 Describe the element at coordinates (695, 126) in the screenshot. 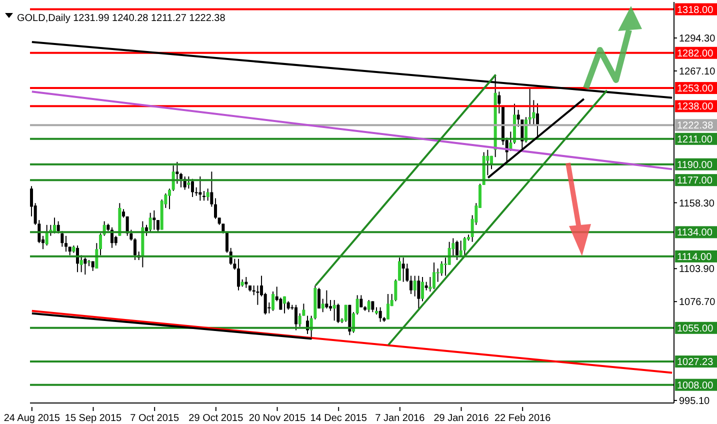

I see `ref-line-label: 1222.38` at that location.